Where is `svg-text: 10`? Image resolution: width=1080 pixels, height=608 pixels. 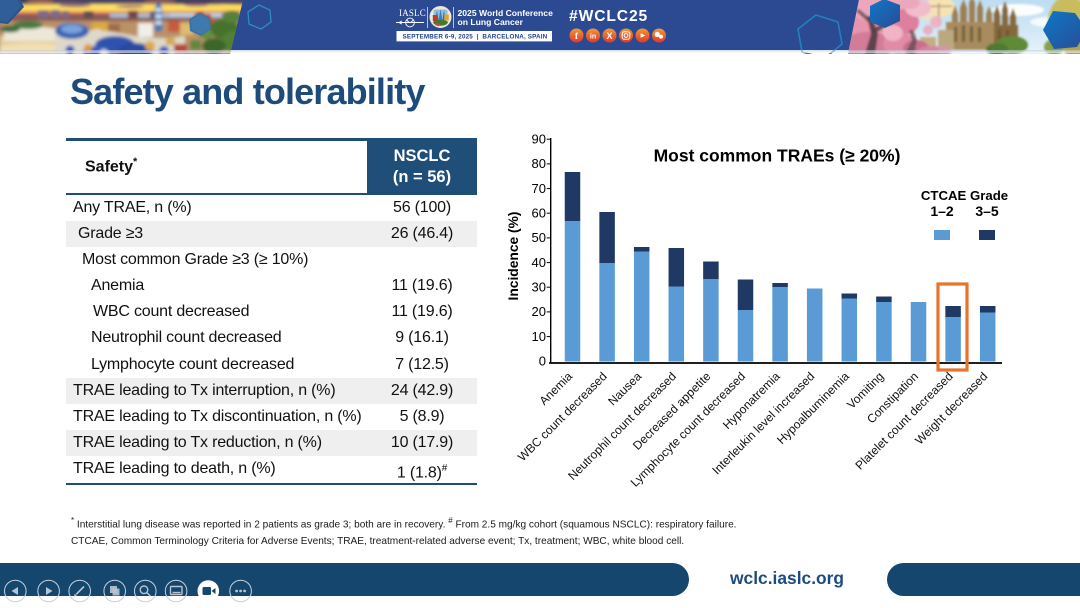
svg-text: 10 is located at coordinates (539, 336).